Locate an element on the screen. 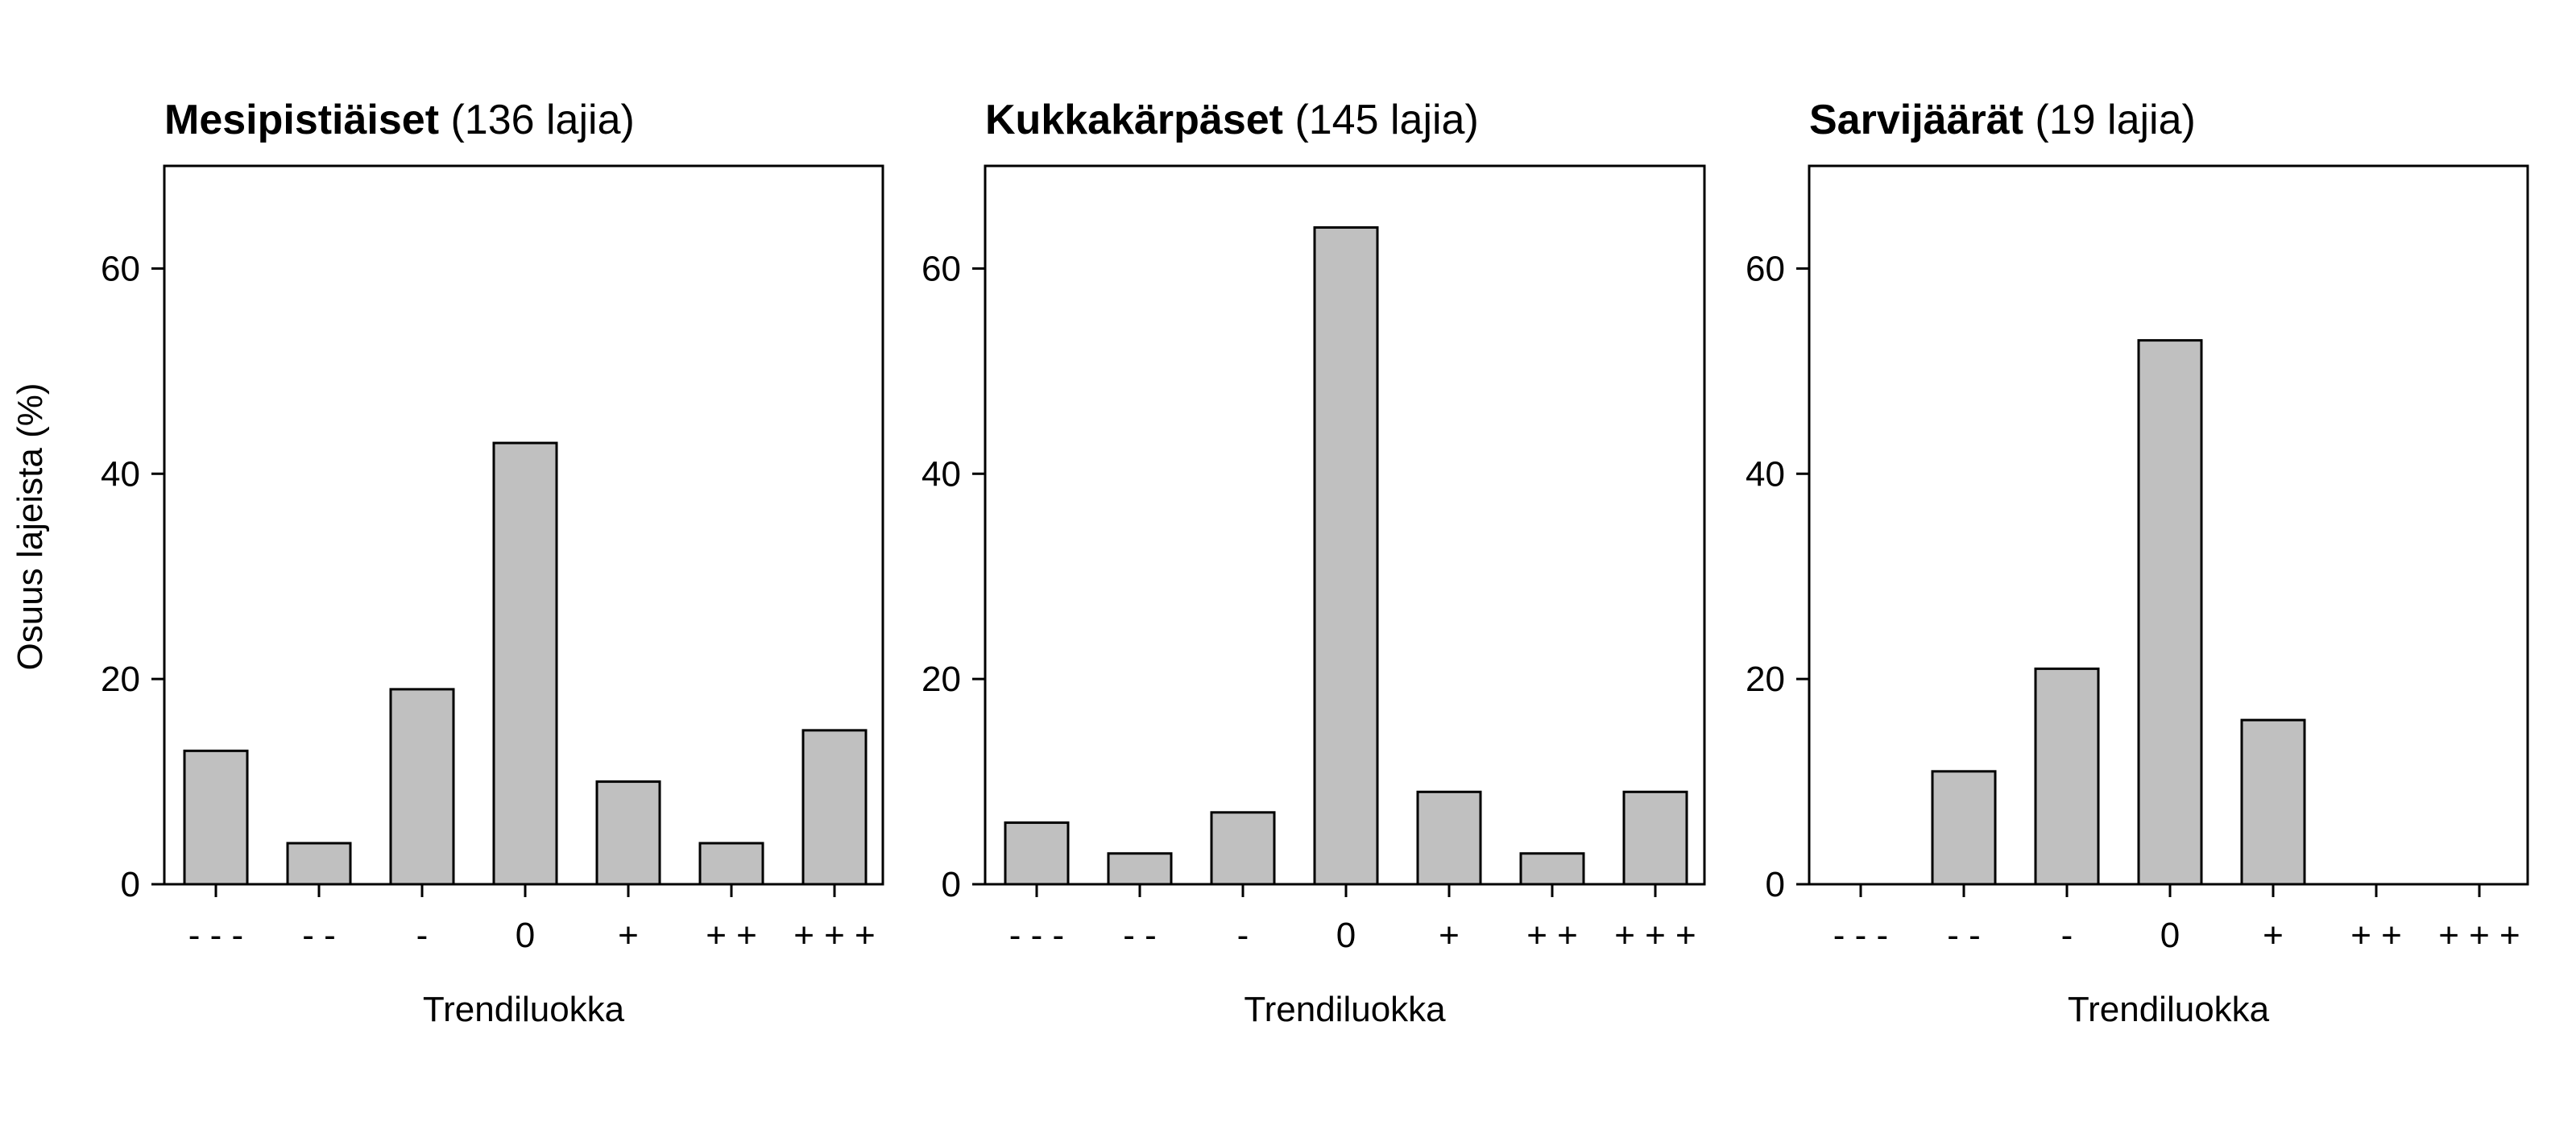 This screenshot has width=2576, height=1121. chart-title-count: (19 lajia) is located at coordinates (2109, 120).